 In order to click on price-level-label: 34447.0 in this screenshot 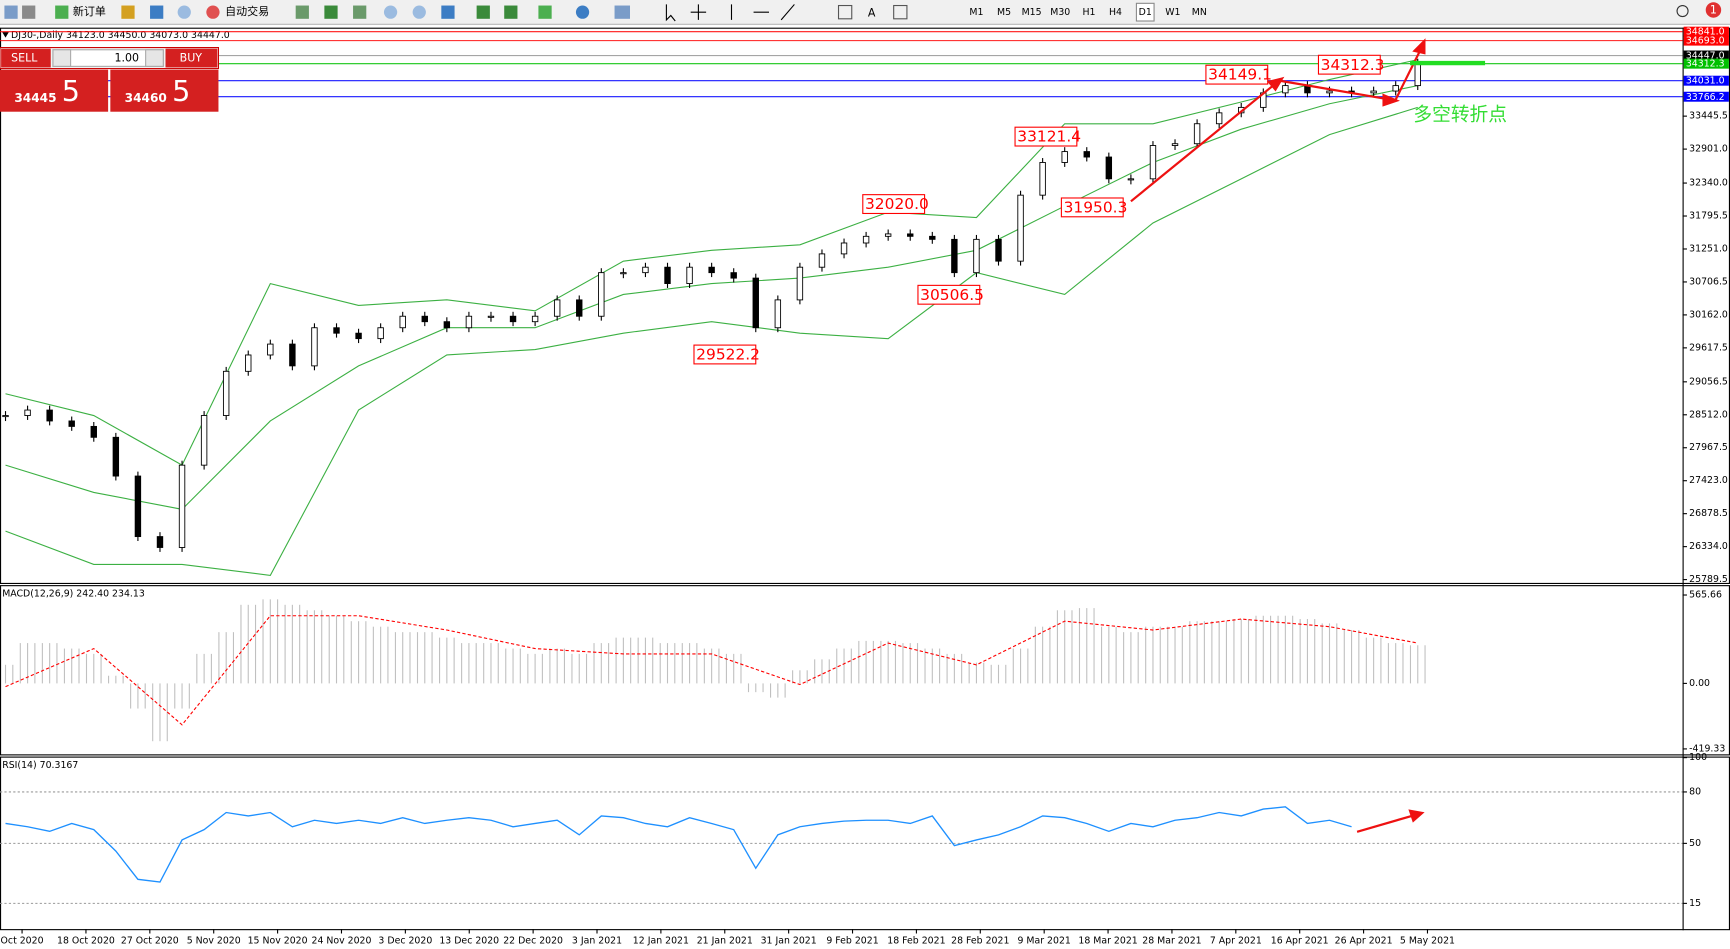, I will do `click(1705, 56)`.